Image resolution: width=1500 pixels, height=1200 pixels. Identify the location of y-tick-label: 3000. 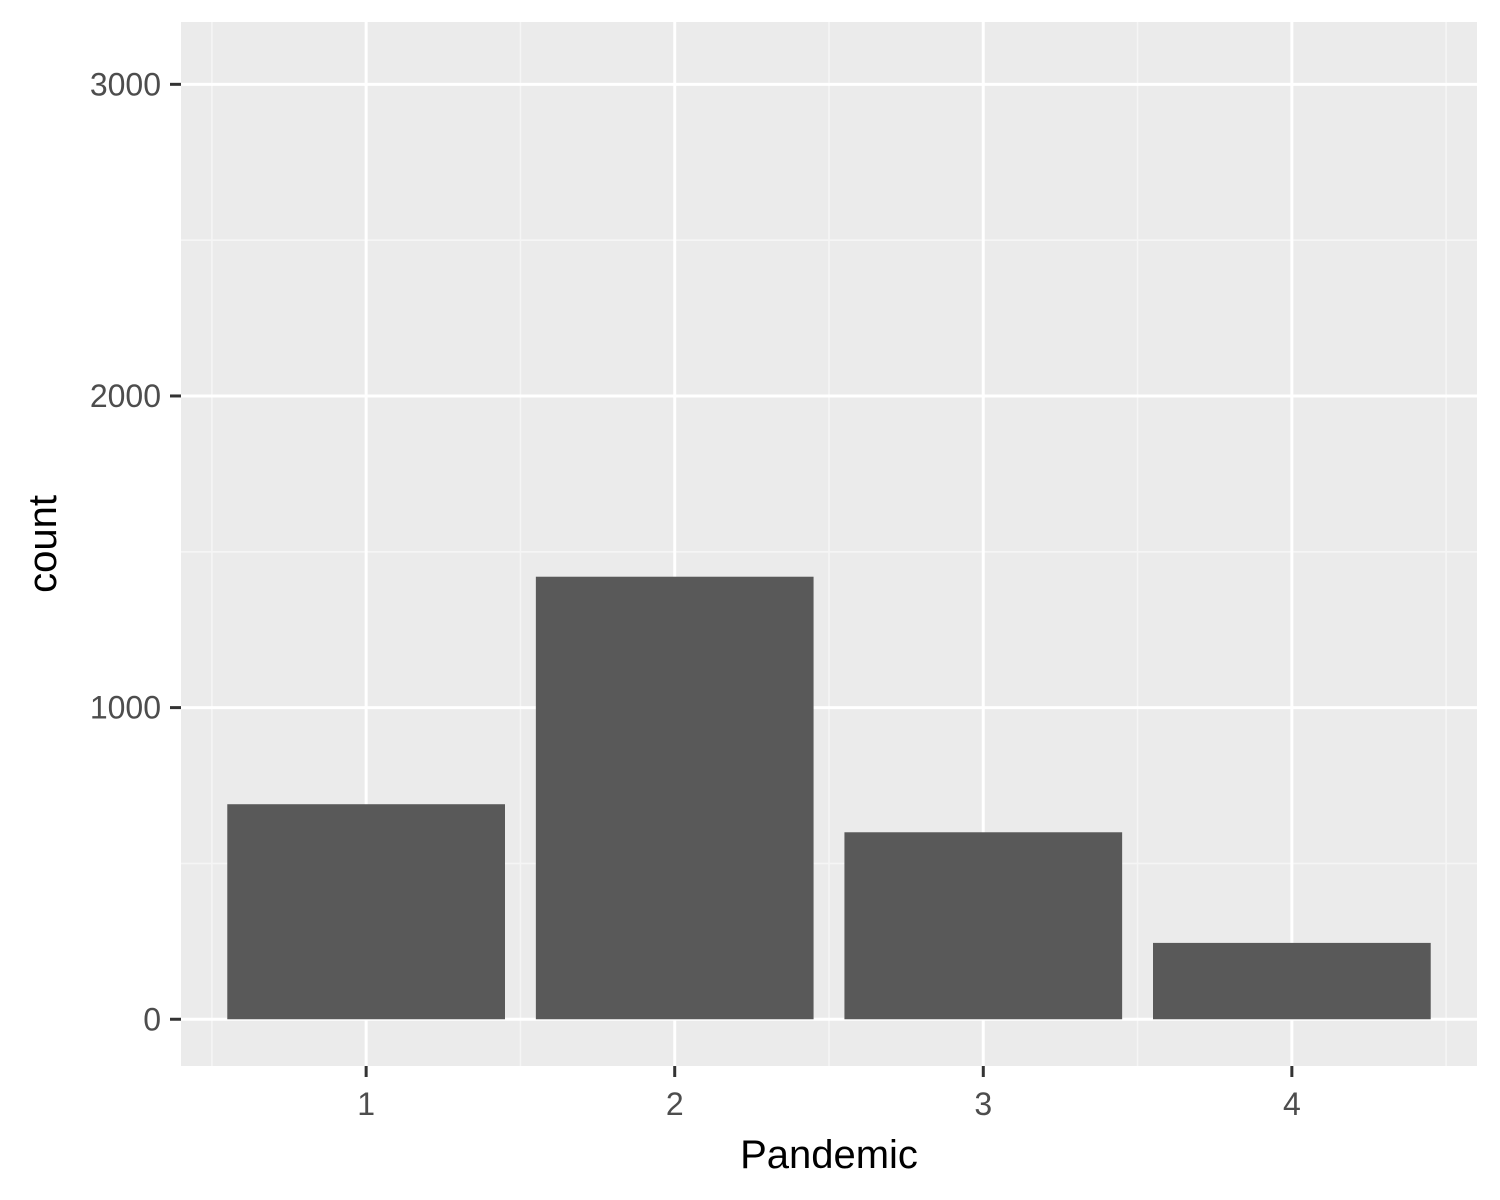
(125, 84).